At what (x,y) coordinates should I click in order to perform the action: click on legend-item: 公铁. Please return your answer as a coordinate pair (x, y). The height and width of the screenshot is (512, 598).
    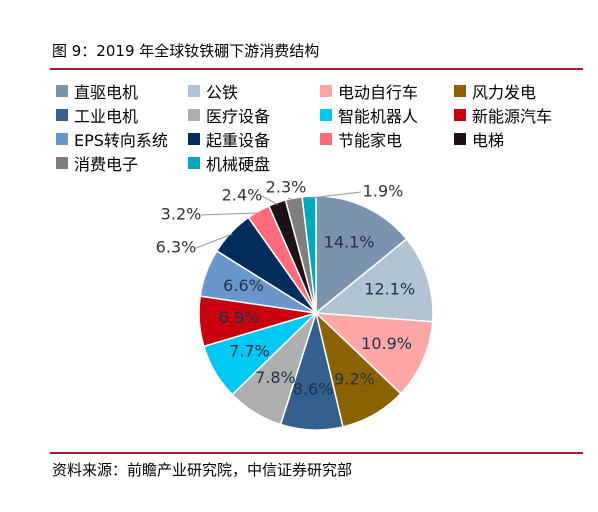
    Looking at the image, I should click on (213, 91).